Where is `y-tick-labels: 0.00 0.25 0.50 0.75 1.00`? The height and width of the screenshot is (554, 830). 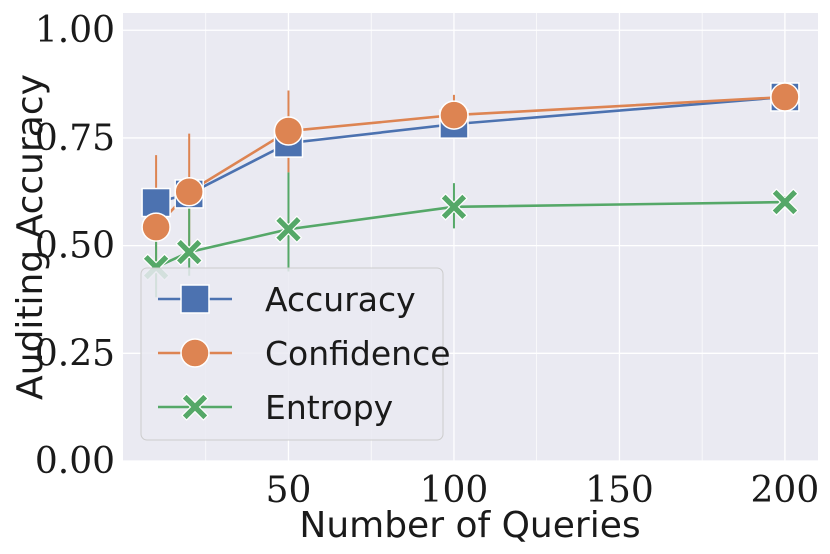
y-tick-labels: 0.00 0.25 0.50 0.75 1.00 is located at coordinates (75, 246).